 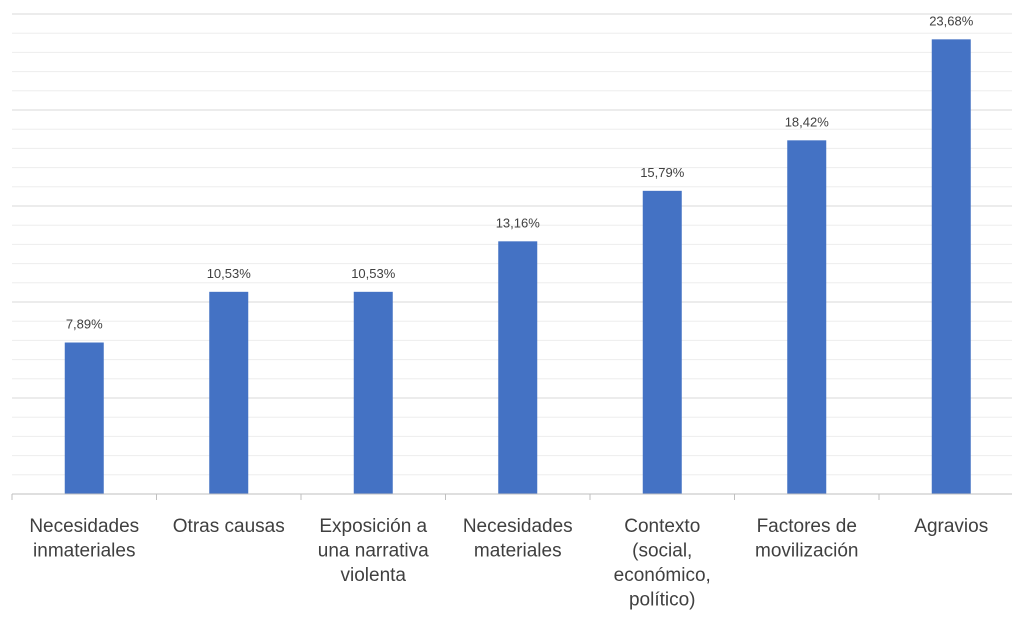 I want to click on category-label: Exposición a una narrativa violenta, so click(x=373, y=551).